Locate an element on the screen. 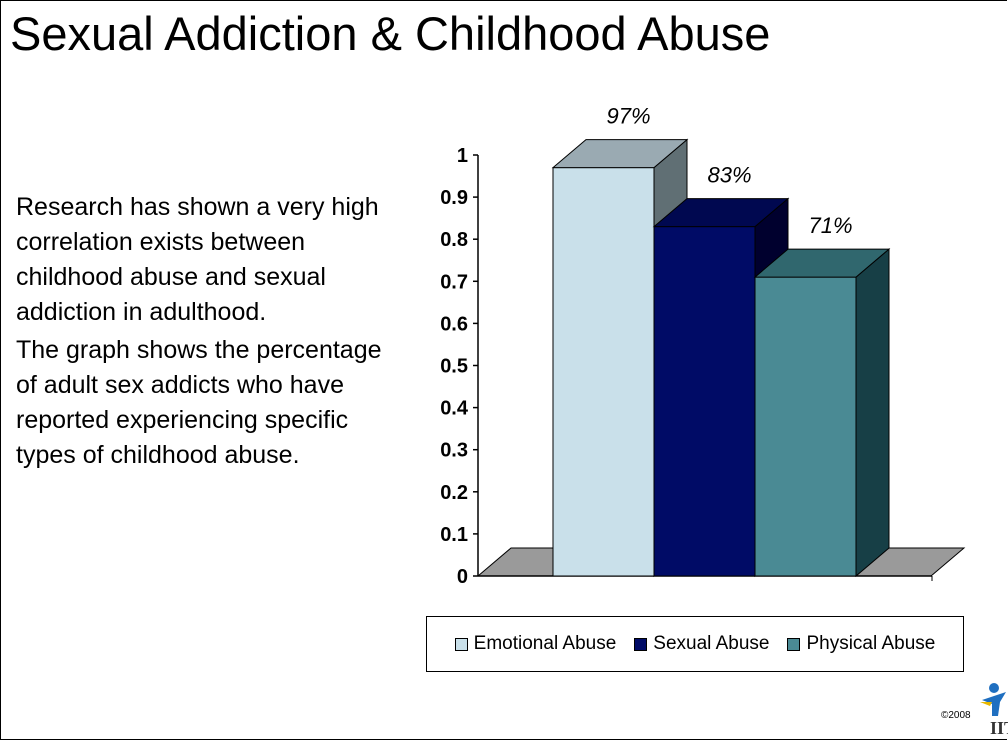 This screenshot has width=1008, height=740. bar-physical is located at coordinates (822, 413).